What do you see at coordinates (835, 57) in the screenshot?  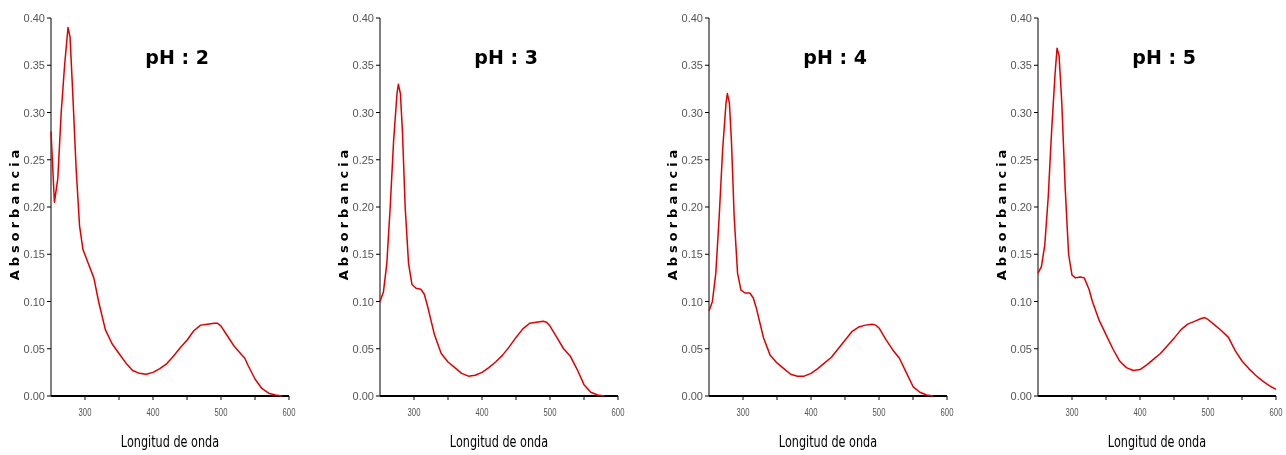 I see `text: pH : 4` at bounding box center [835, 57].